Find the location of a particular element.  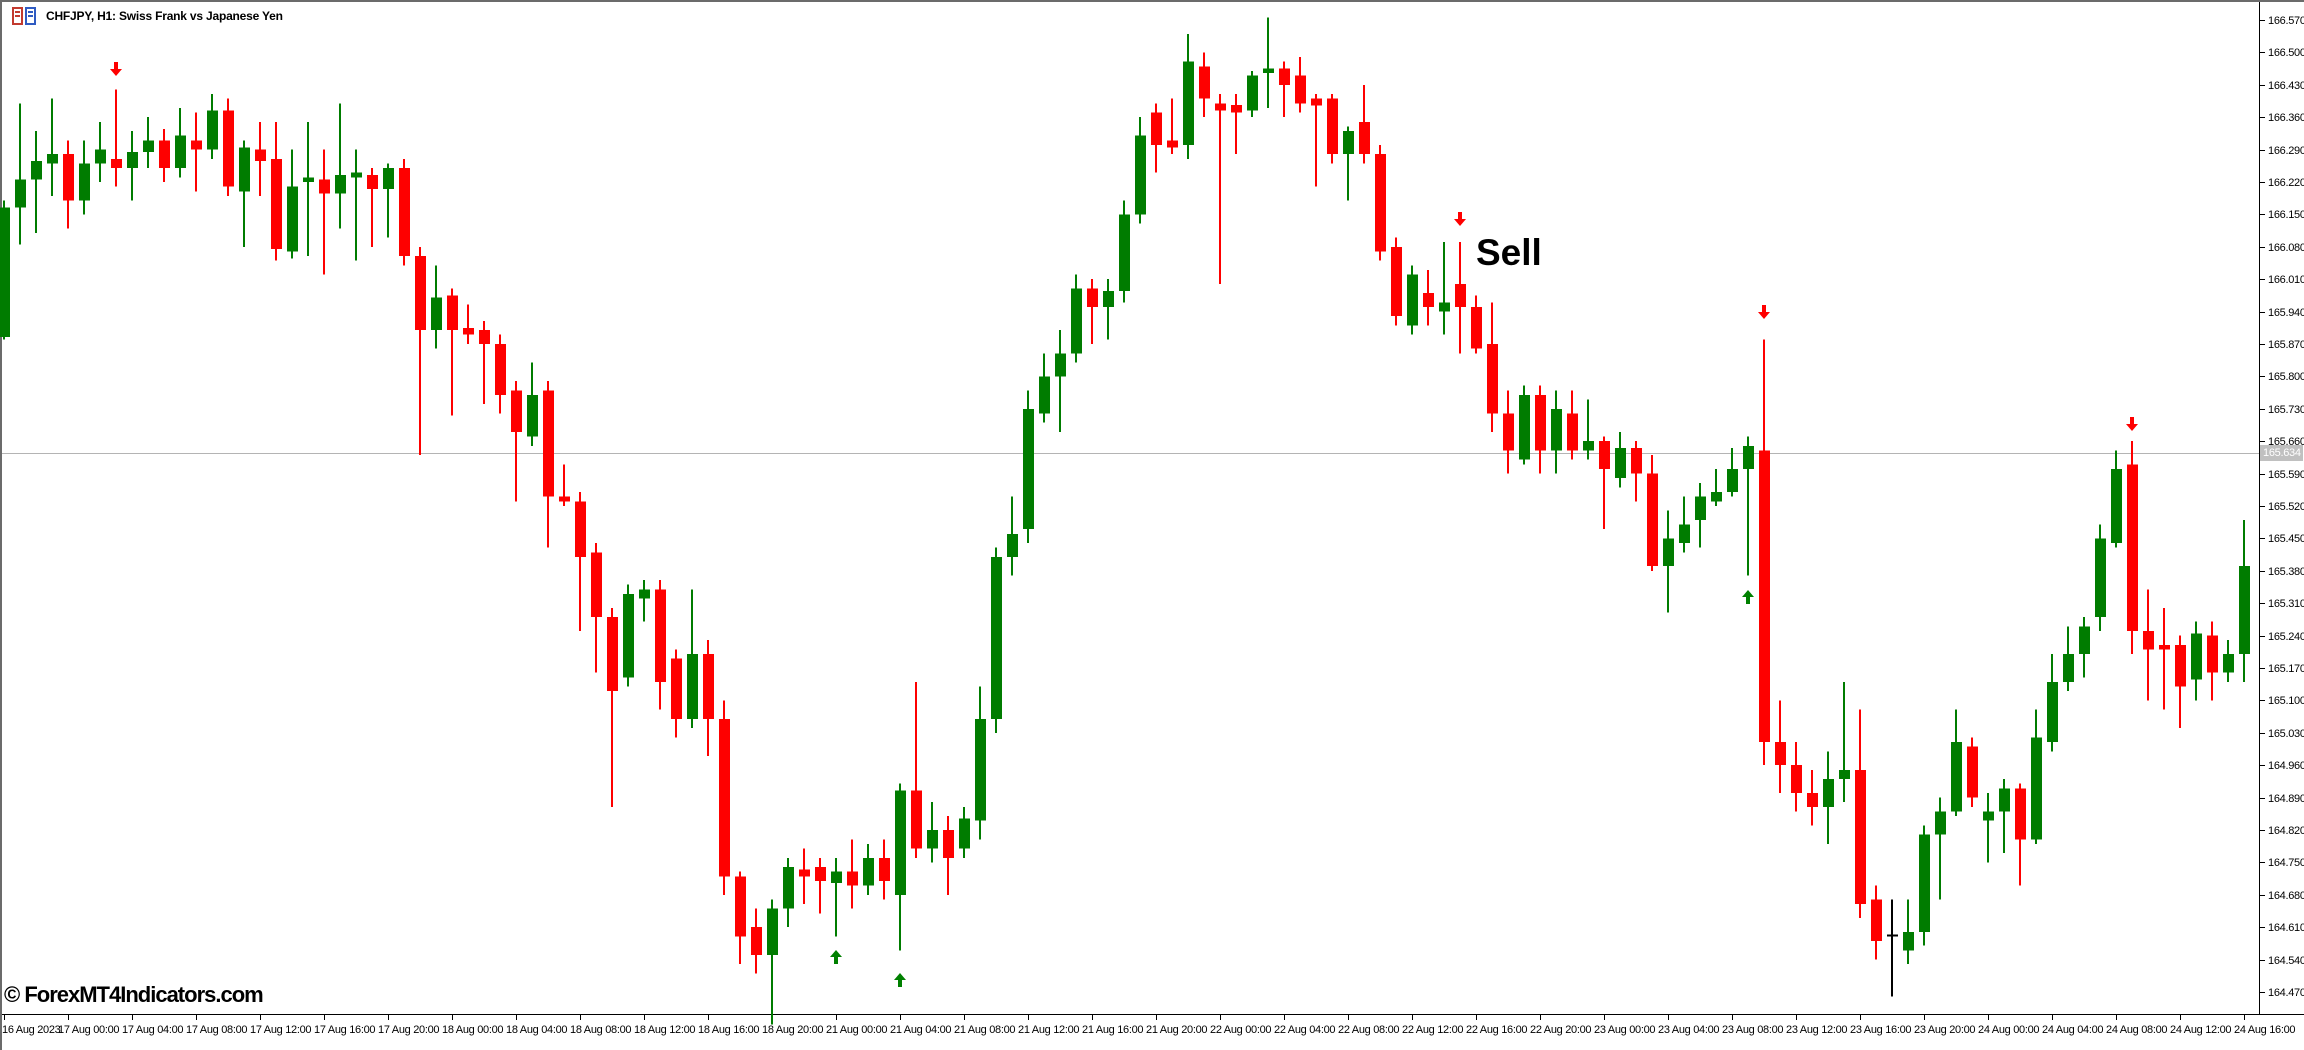

time-axis-label: 18 Aug 00:00 is located at coordinates (472, 1030).